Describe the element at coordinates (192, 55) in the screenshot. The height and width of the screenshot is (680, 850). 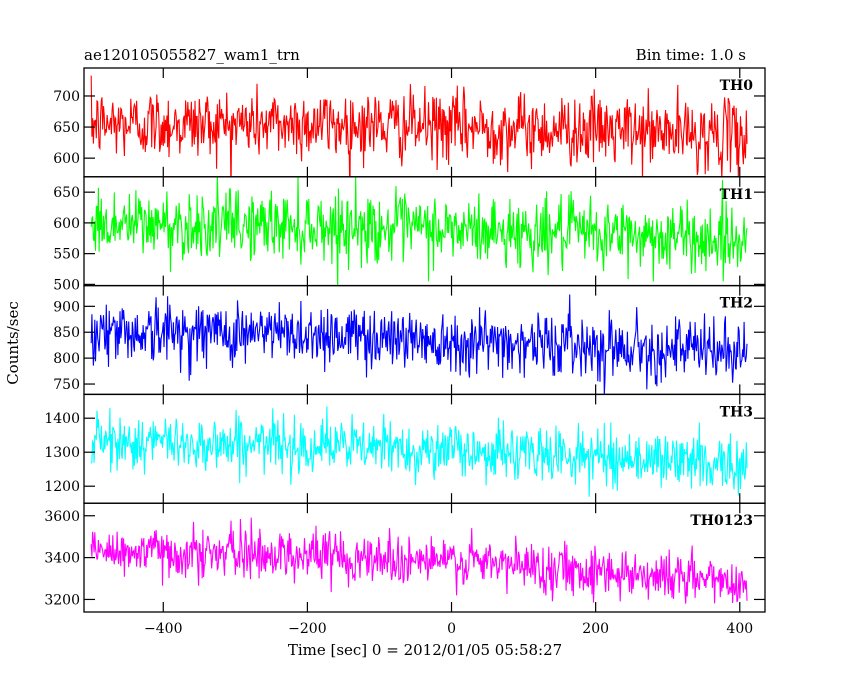
I see `chart-title: ae120105055827_wam1_trn` at that location.